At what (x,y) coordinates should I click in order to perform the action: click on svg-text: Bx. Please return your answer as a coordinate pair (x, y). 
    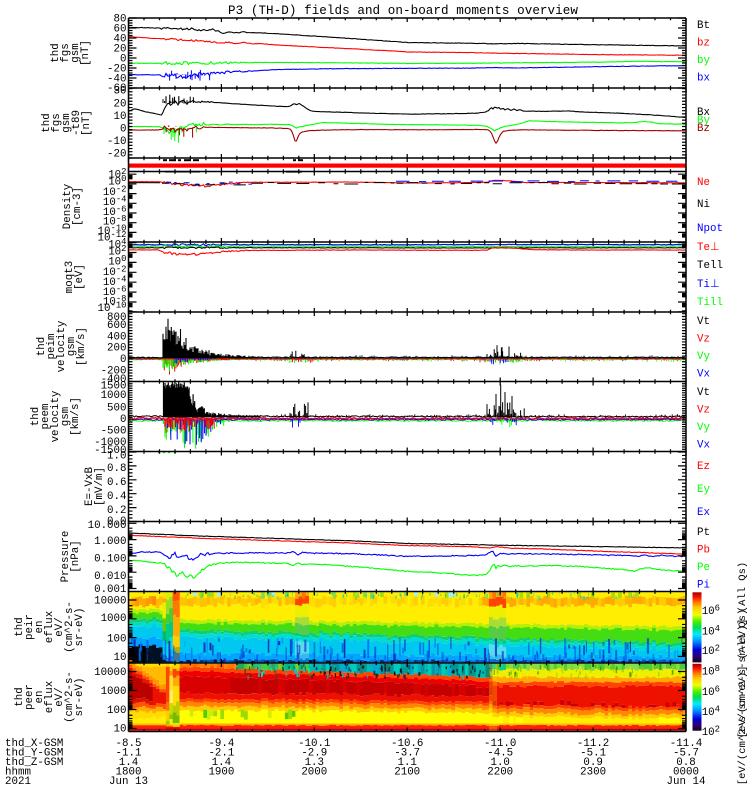
    Looking at the image, I should click on (703, 113).